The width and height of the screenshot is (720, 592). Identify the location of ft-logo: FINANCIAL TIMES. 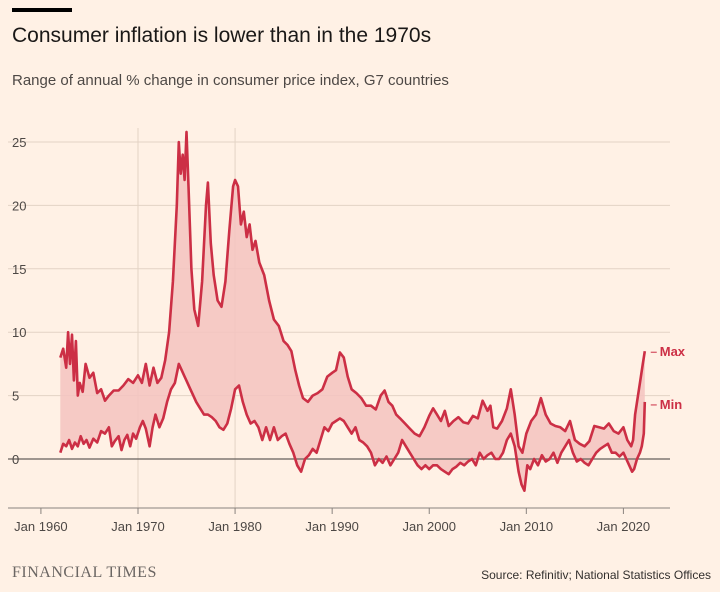
(84, 572).